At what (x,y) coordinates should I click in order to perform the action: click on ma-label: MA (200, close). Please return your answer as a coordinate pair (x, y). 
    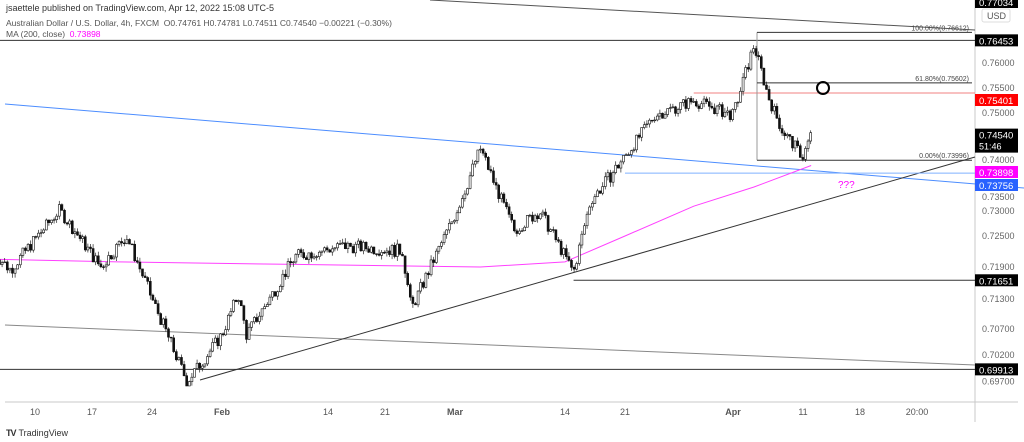
    Looking at the image, I should click on (36, 34).